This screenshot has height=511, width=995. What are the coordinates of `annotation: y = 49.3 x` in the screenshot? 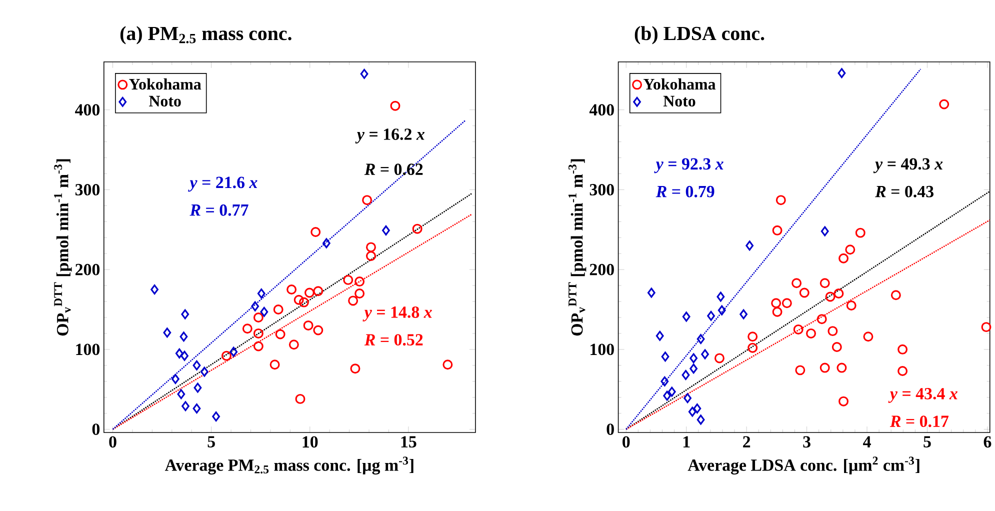 It's located at (908, 165).